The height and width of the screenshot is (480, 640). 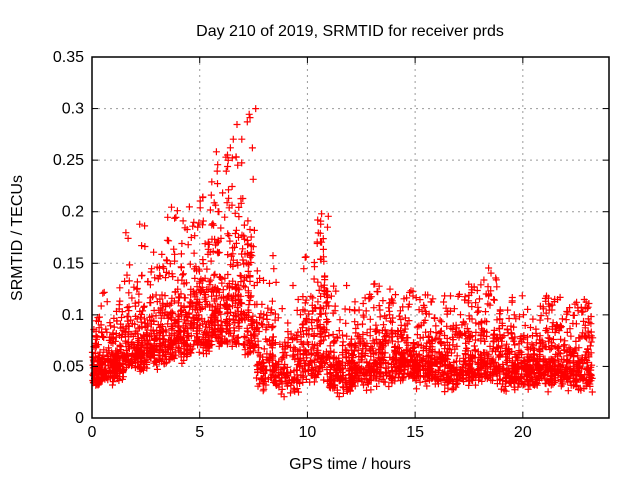 What do you see at coordinates (79, 418) in the screenshot?
I see `y-tick-label: 0` at bounding box center [79, 418].